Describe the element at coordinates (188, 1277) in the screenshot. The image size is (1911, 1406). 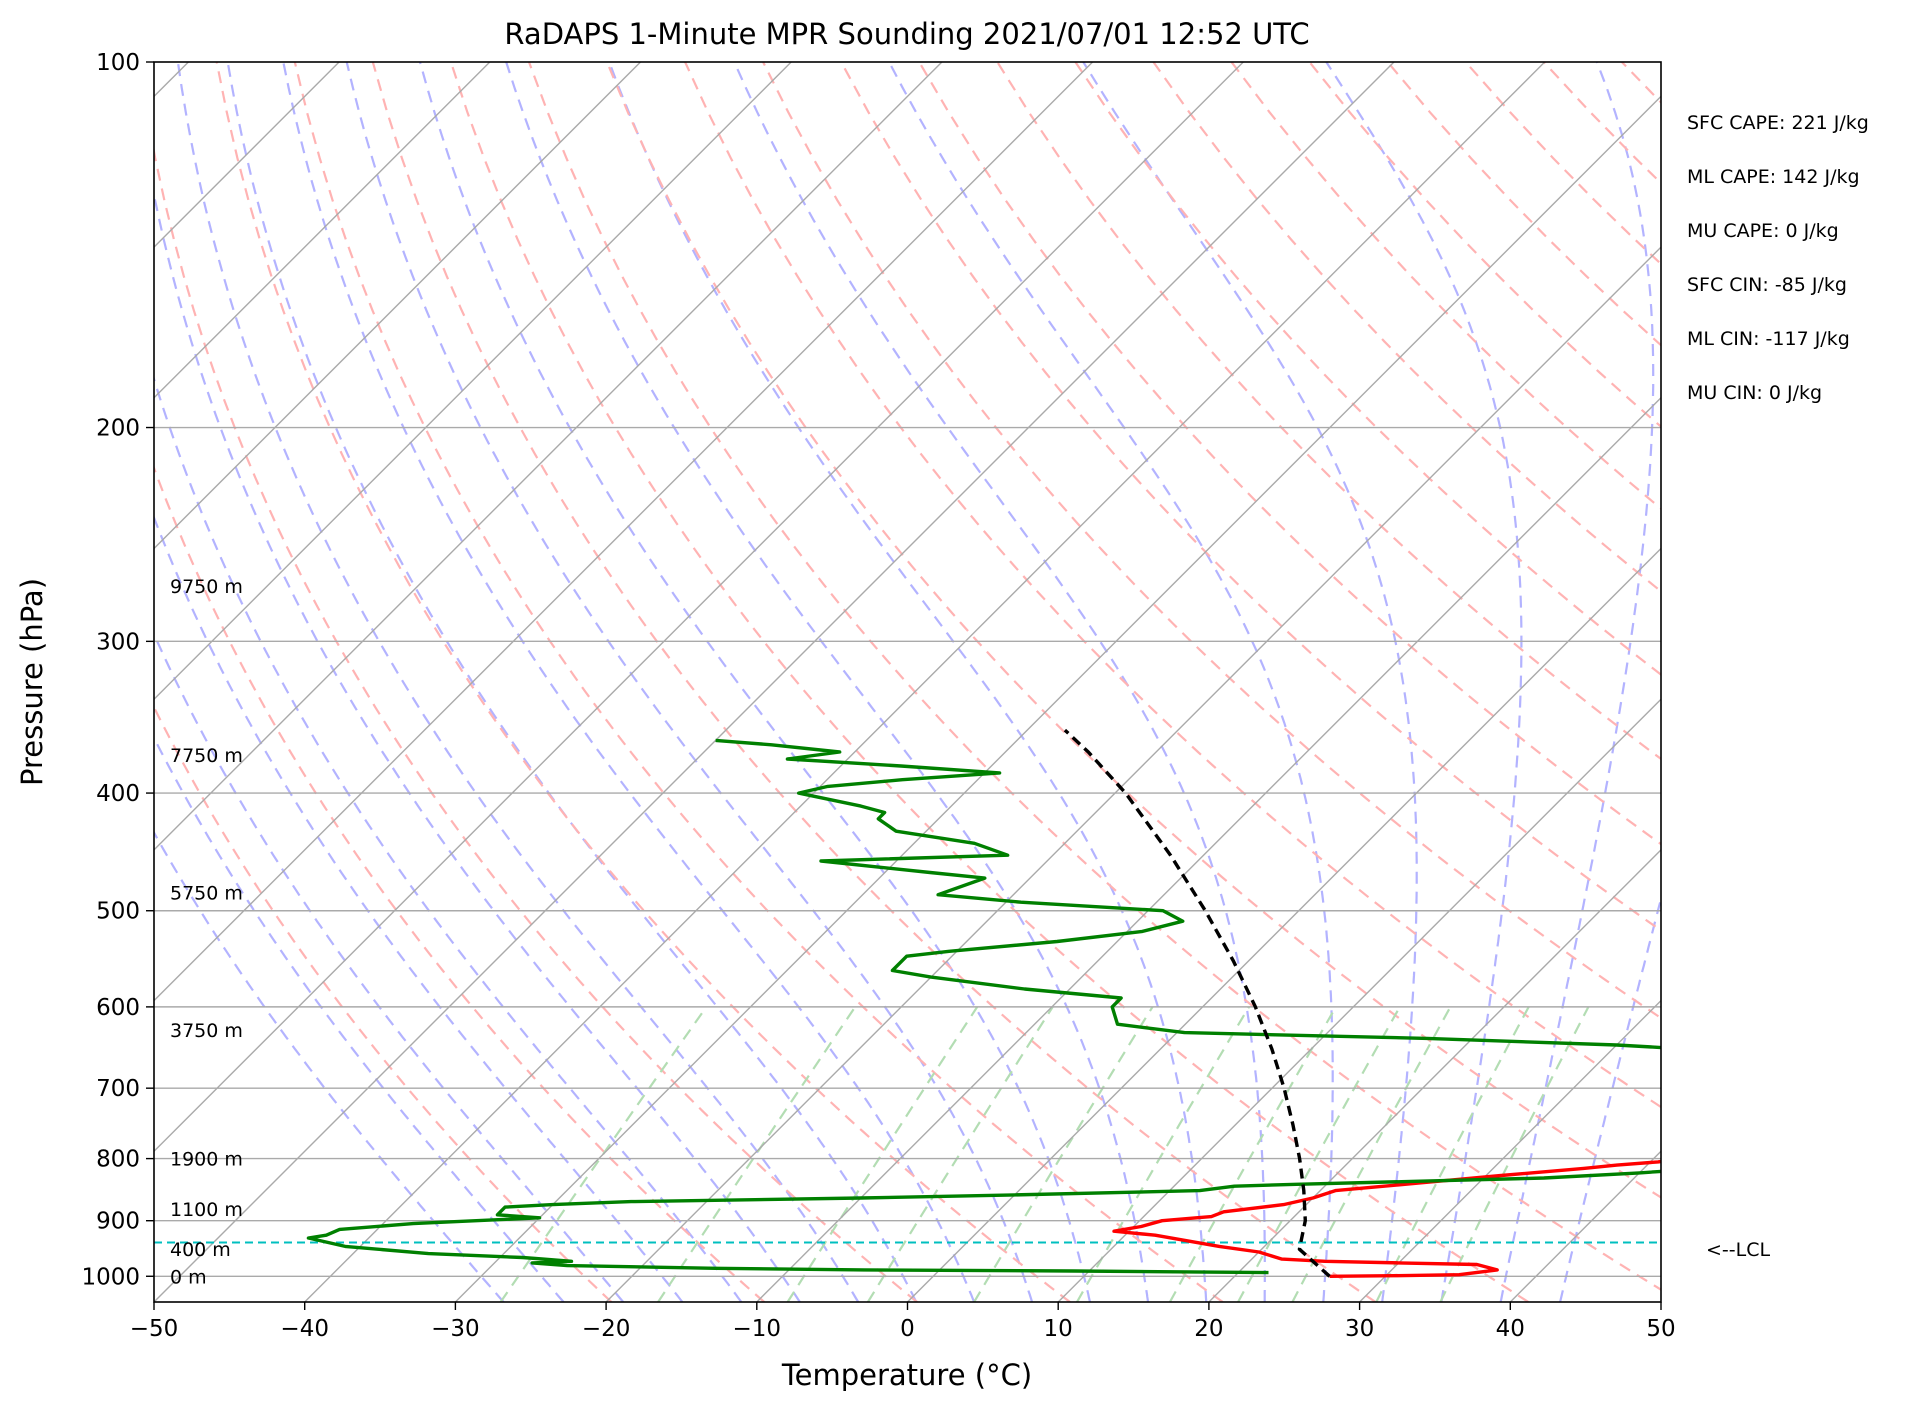
I see `height-label: 0 m` at that location.